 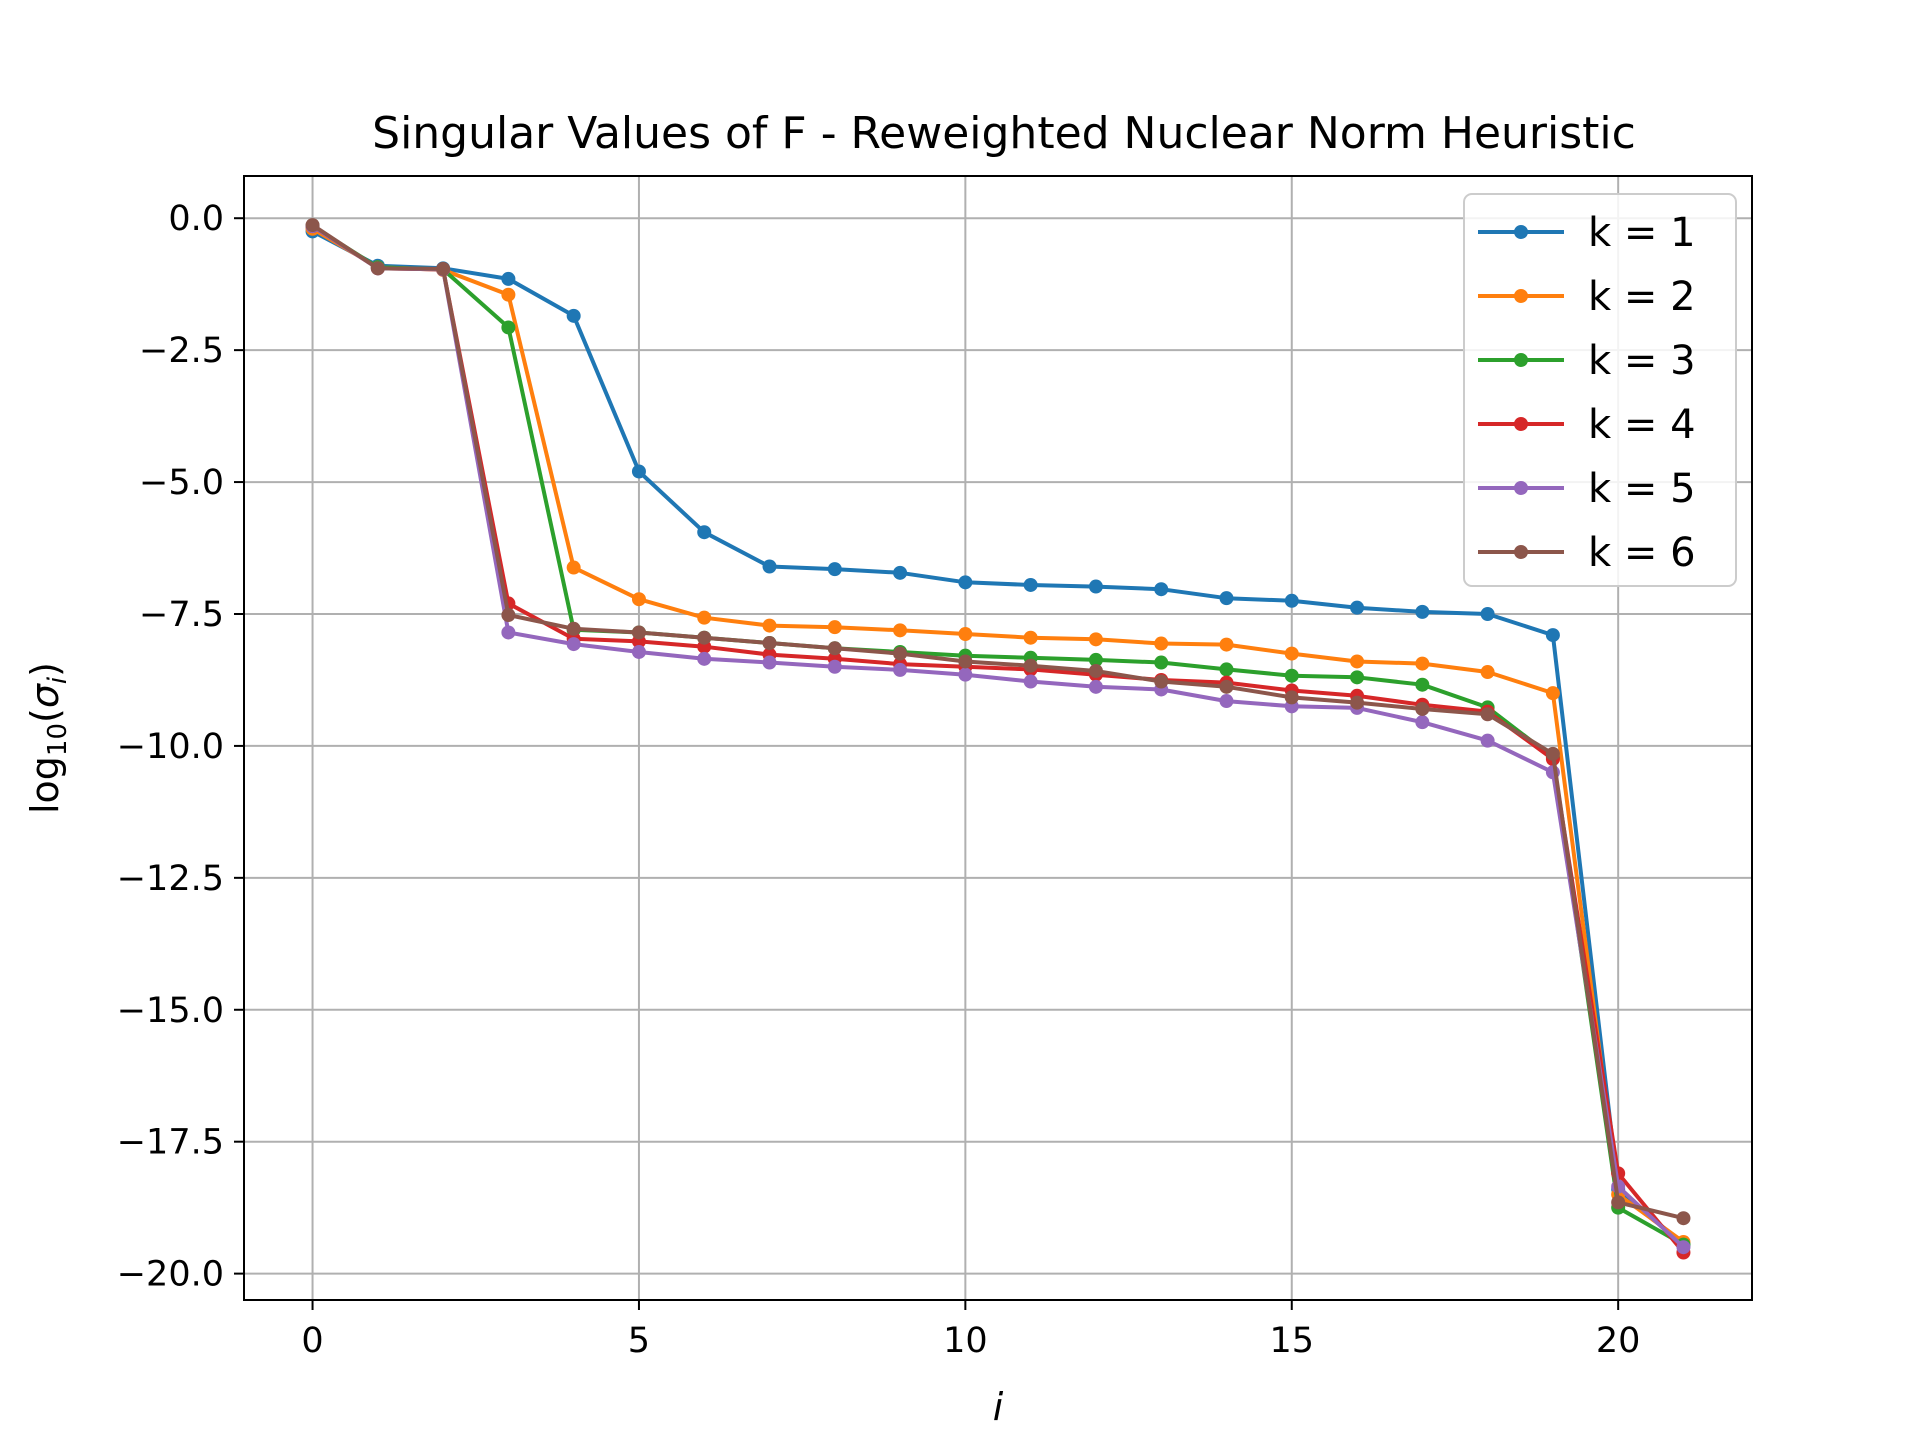 I want to click on y-tick-label: −2.5, so click(x=181, y=351).